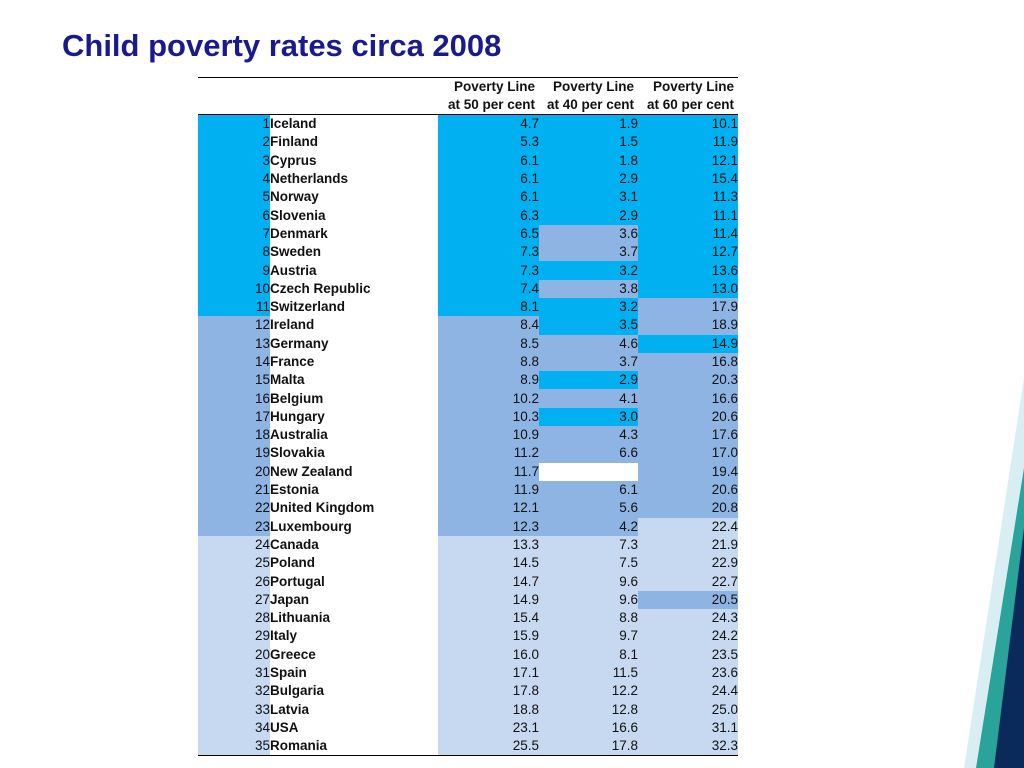 Image resolution: width=1024 pixels, height=768 pixels. Describe the element at coordinates (282, 45) in the screenshot. I see `page-title: Child poverty rates circa 2008` at that location.